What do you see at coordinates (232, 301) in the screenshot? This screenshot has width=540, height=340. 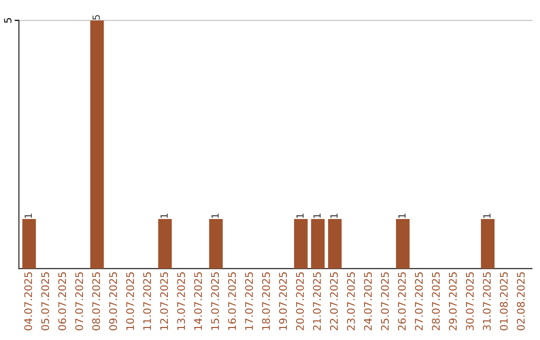 I see `x-tick-label: 16.07.2025` at bounding box center [232, 301].